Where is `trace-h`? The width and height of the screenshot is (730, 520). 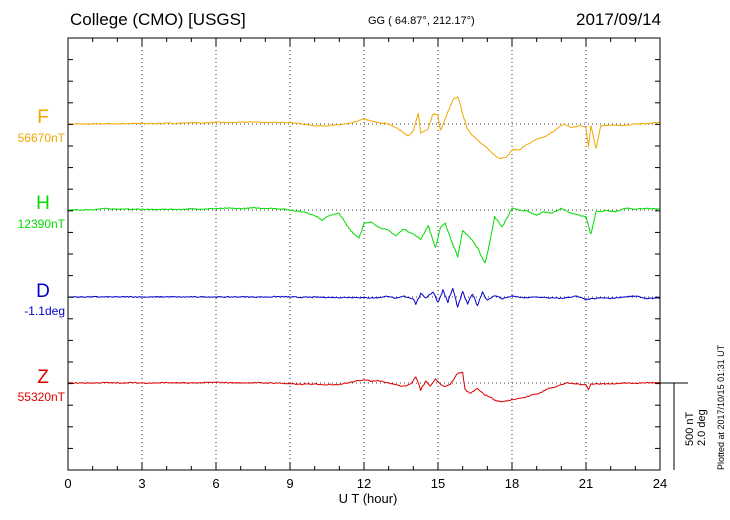 trace-h is located at coordinates (364, 235).